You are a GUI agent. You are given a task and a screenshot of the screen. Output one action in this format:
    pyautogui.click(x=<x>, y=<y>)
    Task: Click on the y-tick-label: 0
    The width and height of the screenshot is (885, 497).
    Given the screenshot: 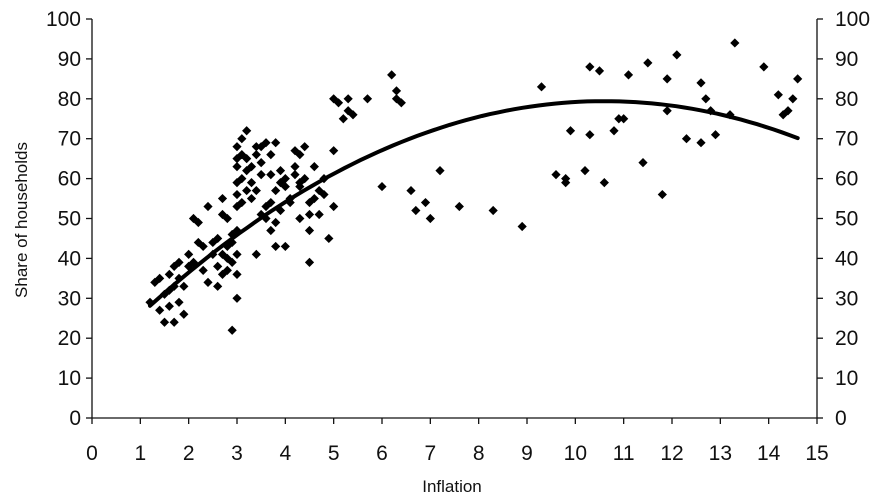 What is the action you would take?
    pyautogui.click(x=75, y=418)
    